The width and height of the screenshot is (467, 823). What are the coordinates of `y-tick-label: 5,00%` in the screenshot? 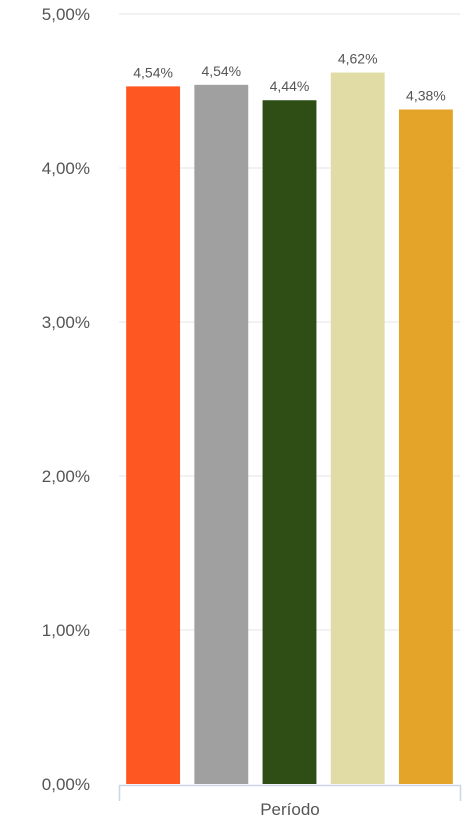 It's located at (66, 14).